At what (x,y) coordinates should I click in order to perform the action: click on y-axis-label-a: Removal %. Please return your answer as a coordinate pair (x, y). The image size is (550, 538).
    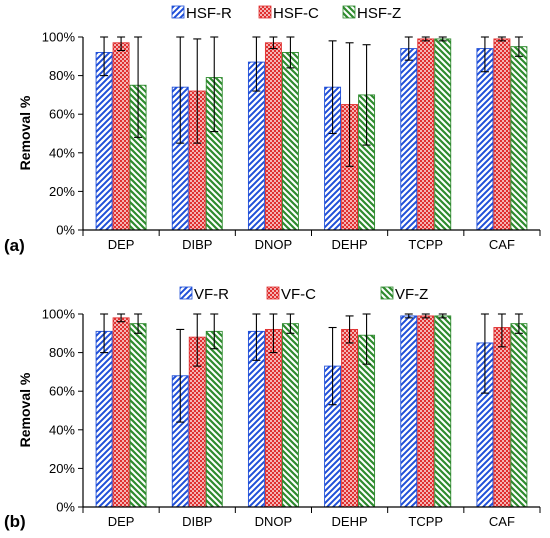
    Looking at the image, I should click on (25, 132).